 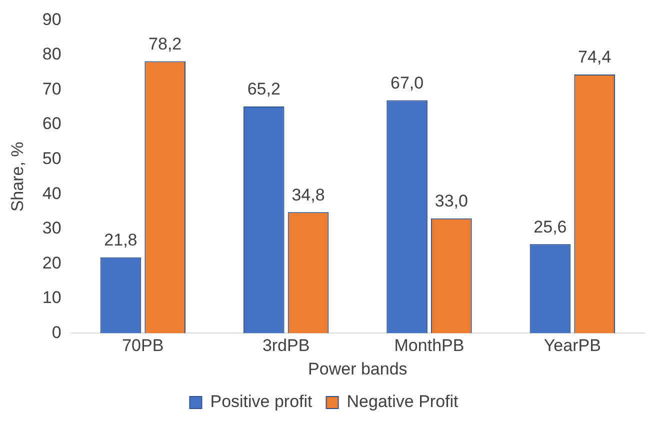 What do you see at coordinates (286, 346) in the screenshot?
I see `x-tick-label: 3rdPB` at bounding box center [286, 346].